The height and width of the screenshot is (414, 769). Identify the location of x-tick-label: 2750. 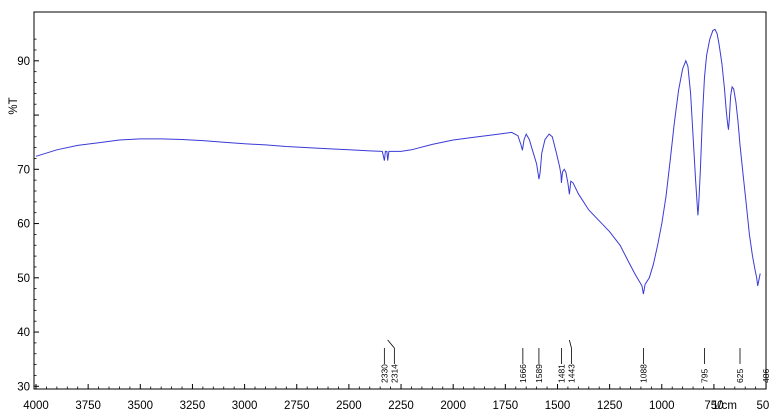
(297, 406).